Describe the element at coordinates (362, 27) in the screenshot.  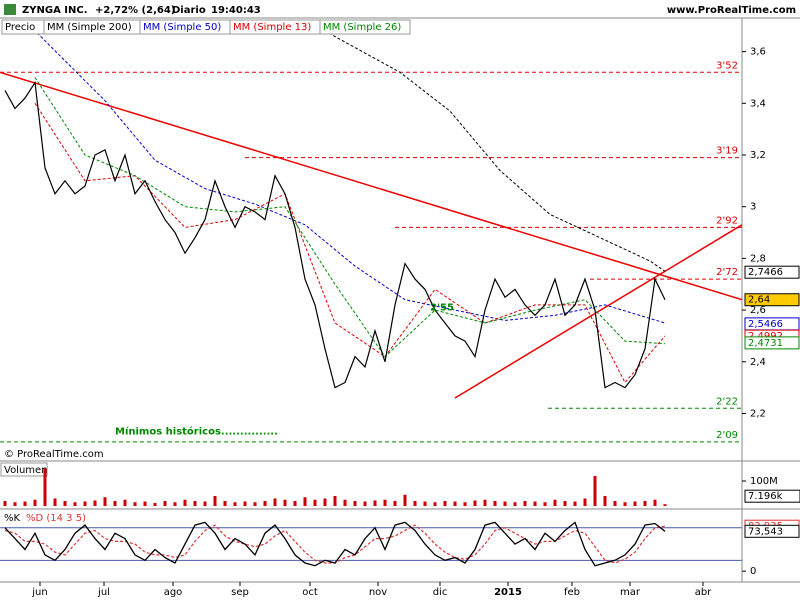
I see `legend-entry: MM (Simple 26)` at that location.